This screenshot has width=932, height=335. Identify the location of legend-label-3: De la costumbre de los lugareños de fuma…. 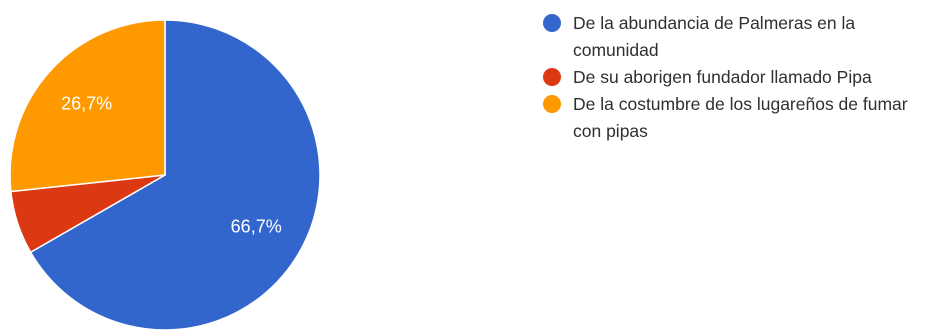
(740, 117).